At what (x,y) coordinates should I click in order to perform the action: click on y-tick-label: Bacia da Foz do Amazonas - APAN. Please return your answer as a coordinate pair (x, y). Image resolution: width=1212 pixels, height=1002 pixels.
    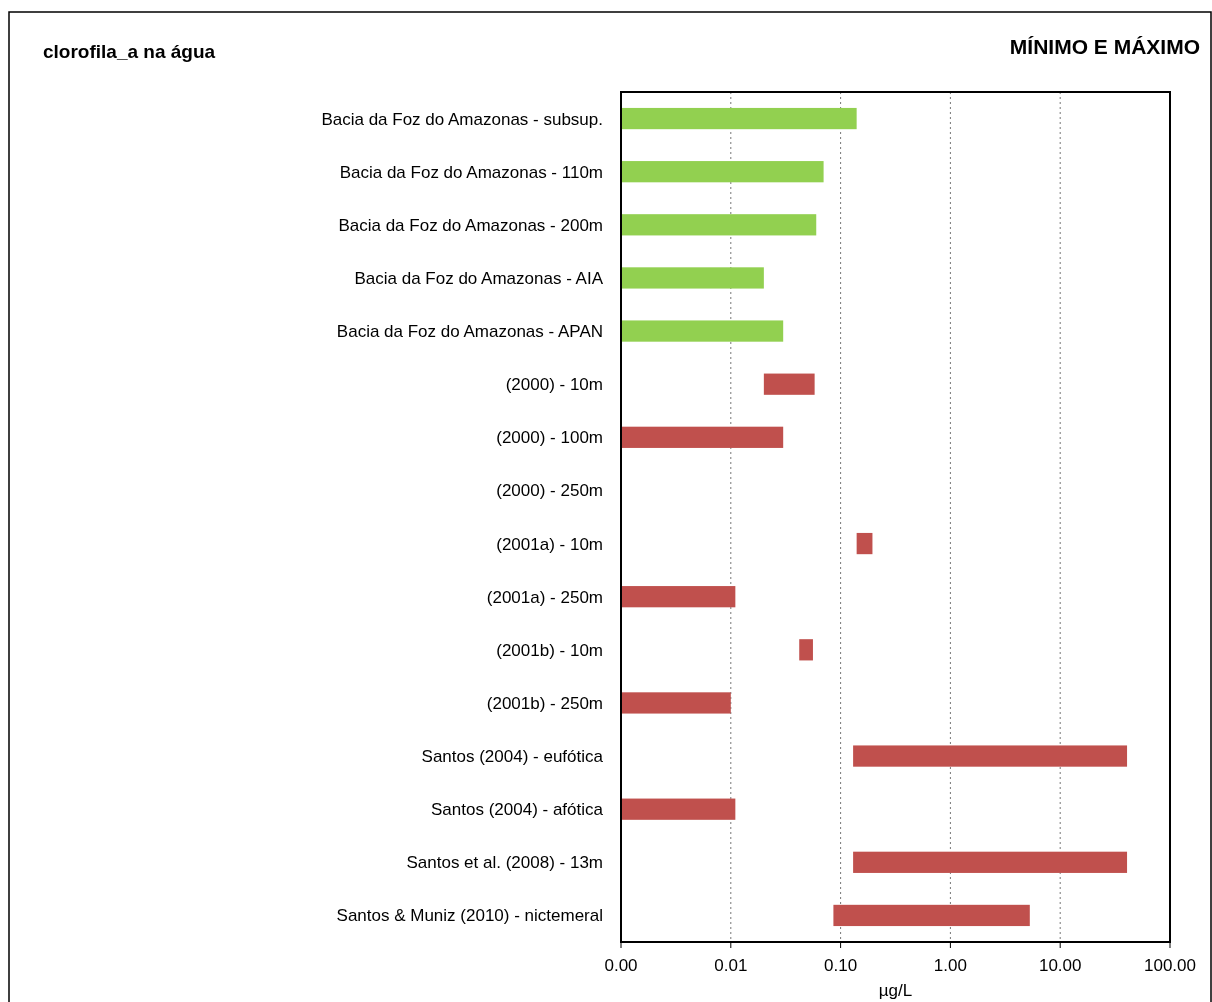
    Looking at the image, I should click on (469, 332).